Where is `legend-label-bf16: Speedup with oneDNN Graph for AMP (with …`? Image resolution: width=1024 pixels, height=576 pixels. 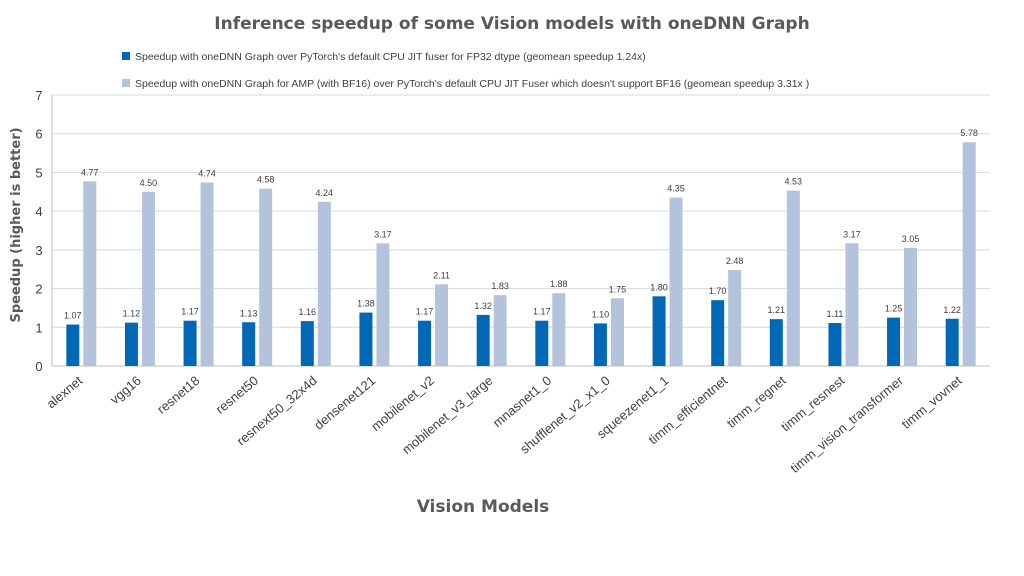
legend-label-bf16: Speedup with oneDNN Graph for AMP (with … is located at coordinates (472, 84).